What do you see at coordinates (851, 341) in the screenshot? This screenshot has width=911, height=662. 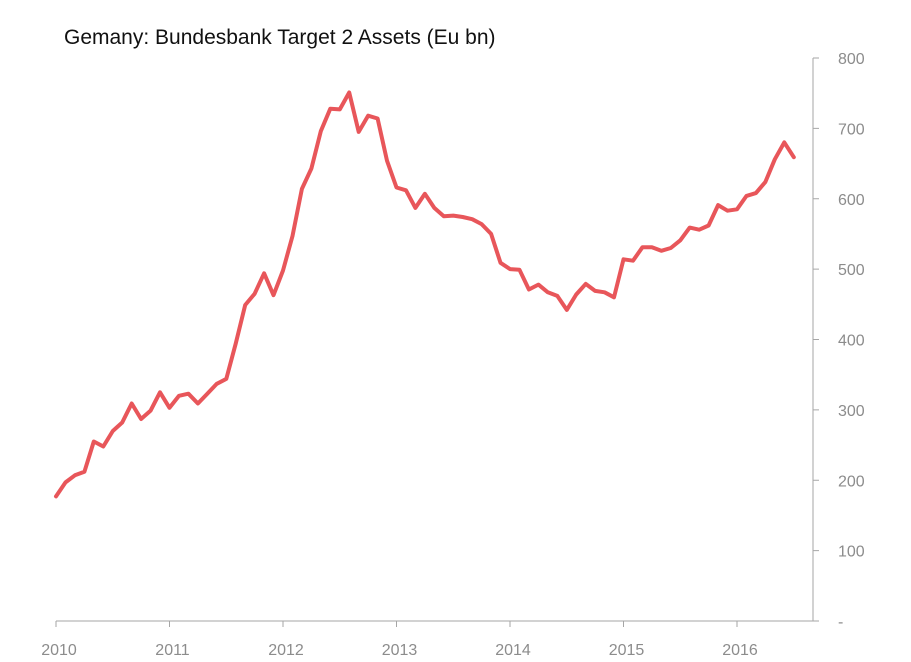 I see `y-tick-label: 400` at bounding box center [851, 341].